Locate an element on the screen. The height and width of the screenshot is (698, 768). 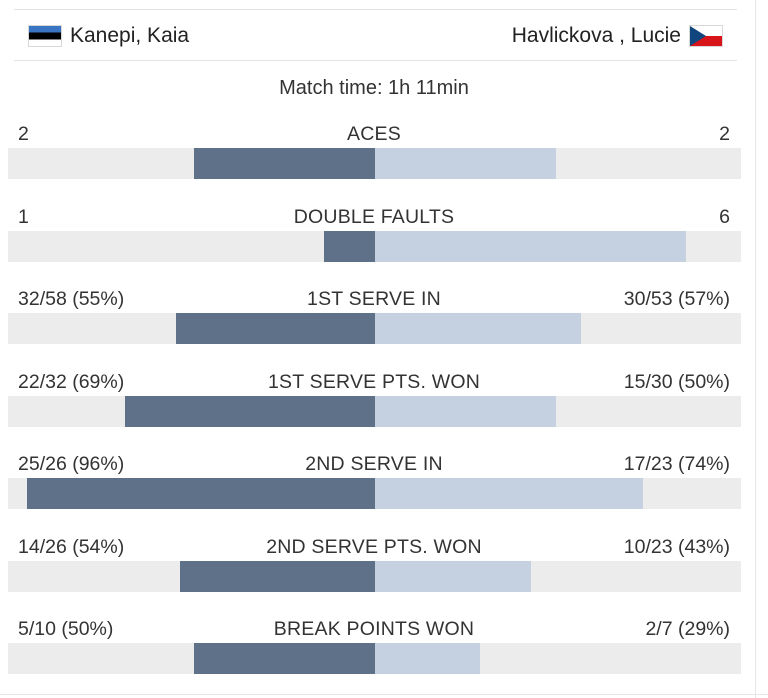
stat-left-value: 32/58 (55%) is located at coordinates (71, 299).